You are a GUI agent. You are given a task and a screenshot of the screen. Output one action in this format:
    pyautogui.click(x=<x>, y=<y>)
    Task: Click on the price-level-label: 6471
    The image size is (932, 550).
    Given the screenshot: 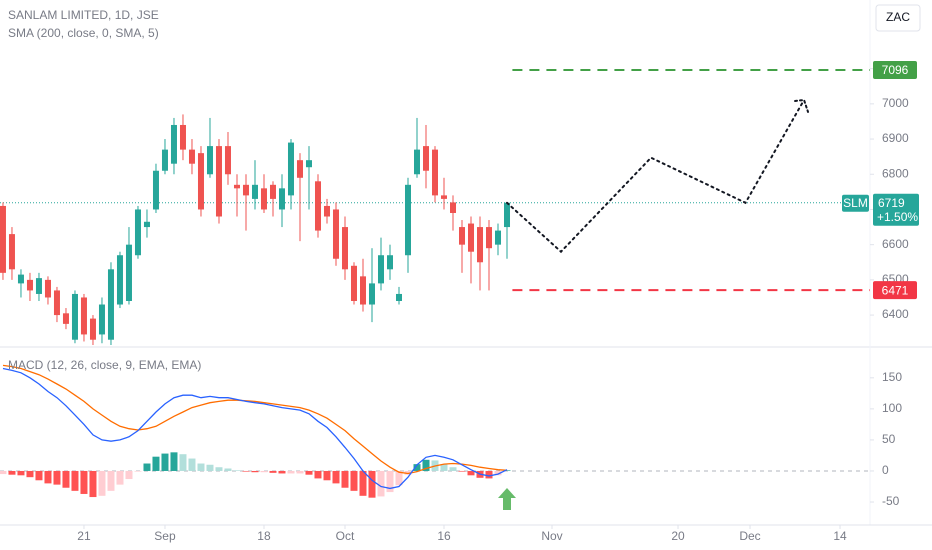 What is the action you would take?
    pyautogui.click(x=895, y=290)
    